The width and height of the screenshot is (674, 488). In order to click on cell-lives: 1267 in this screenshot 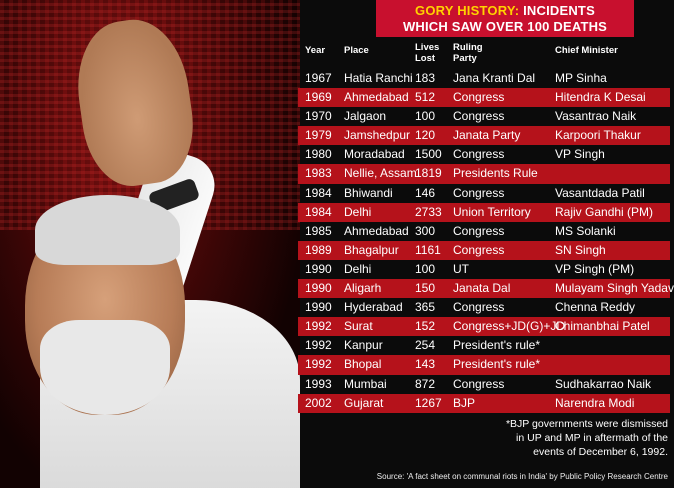, I will do `click(428, 402)`.